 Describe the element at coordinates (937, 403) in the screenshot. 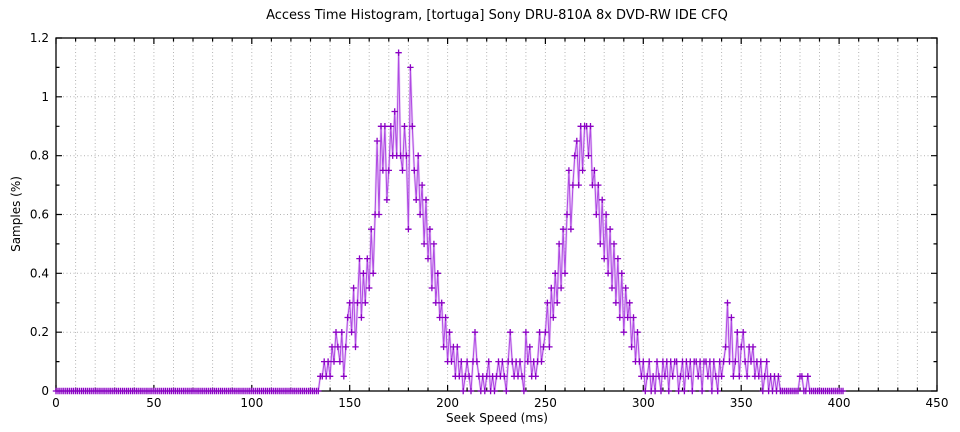

I see `x-tick-label: 450` at that location.